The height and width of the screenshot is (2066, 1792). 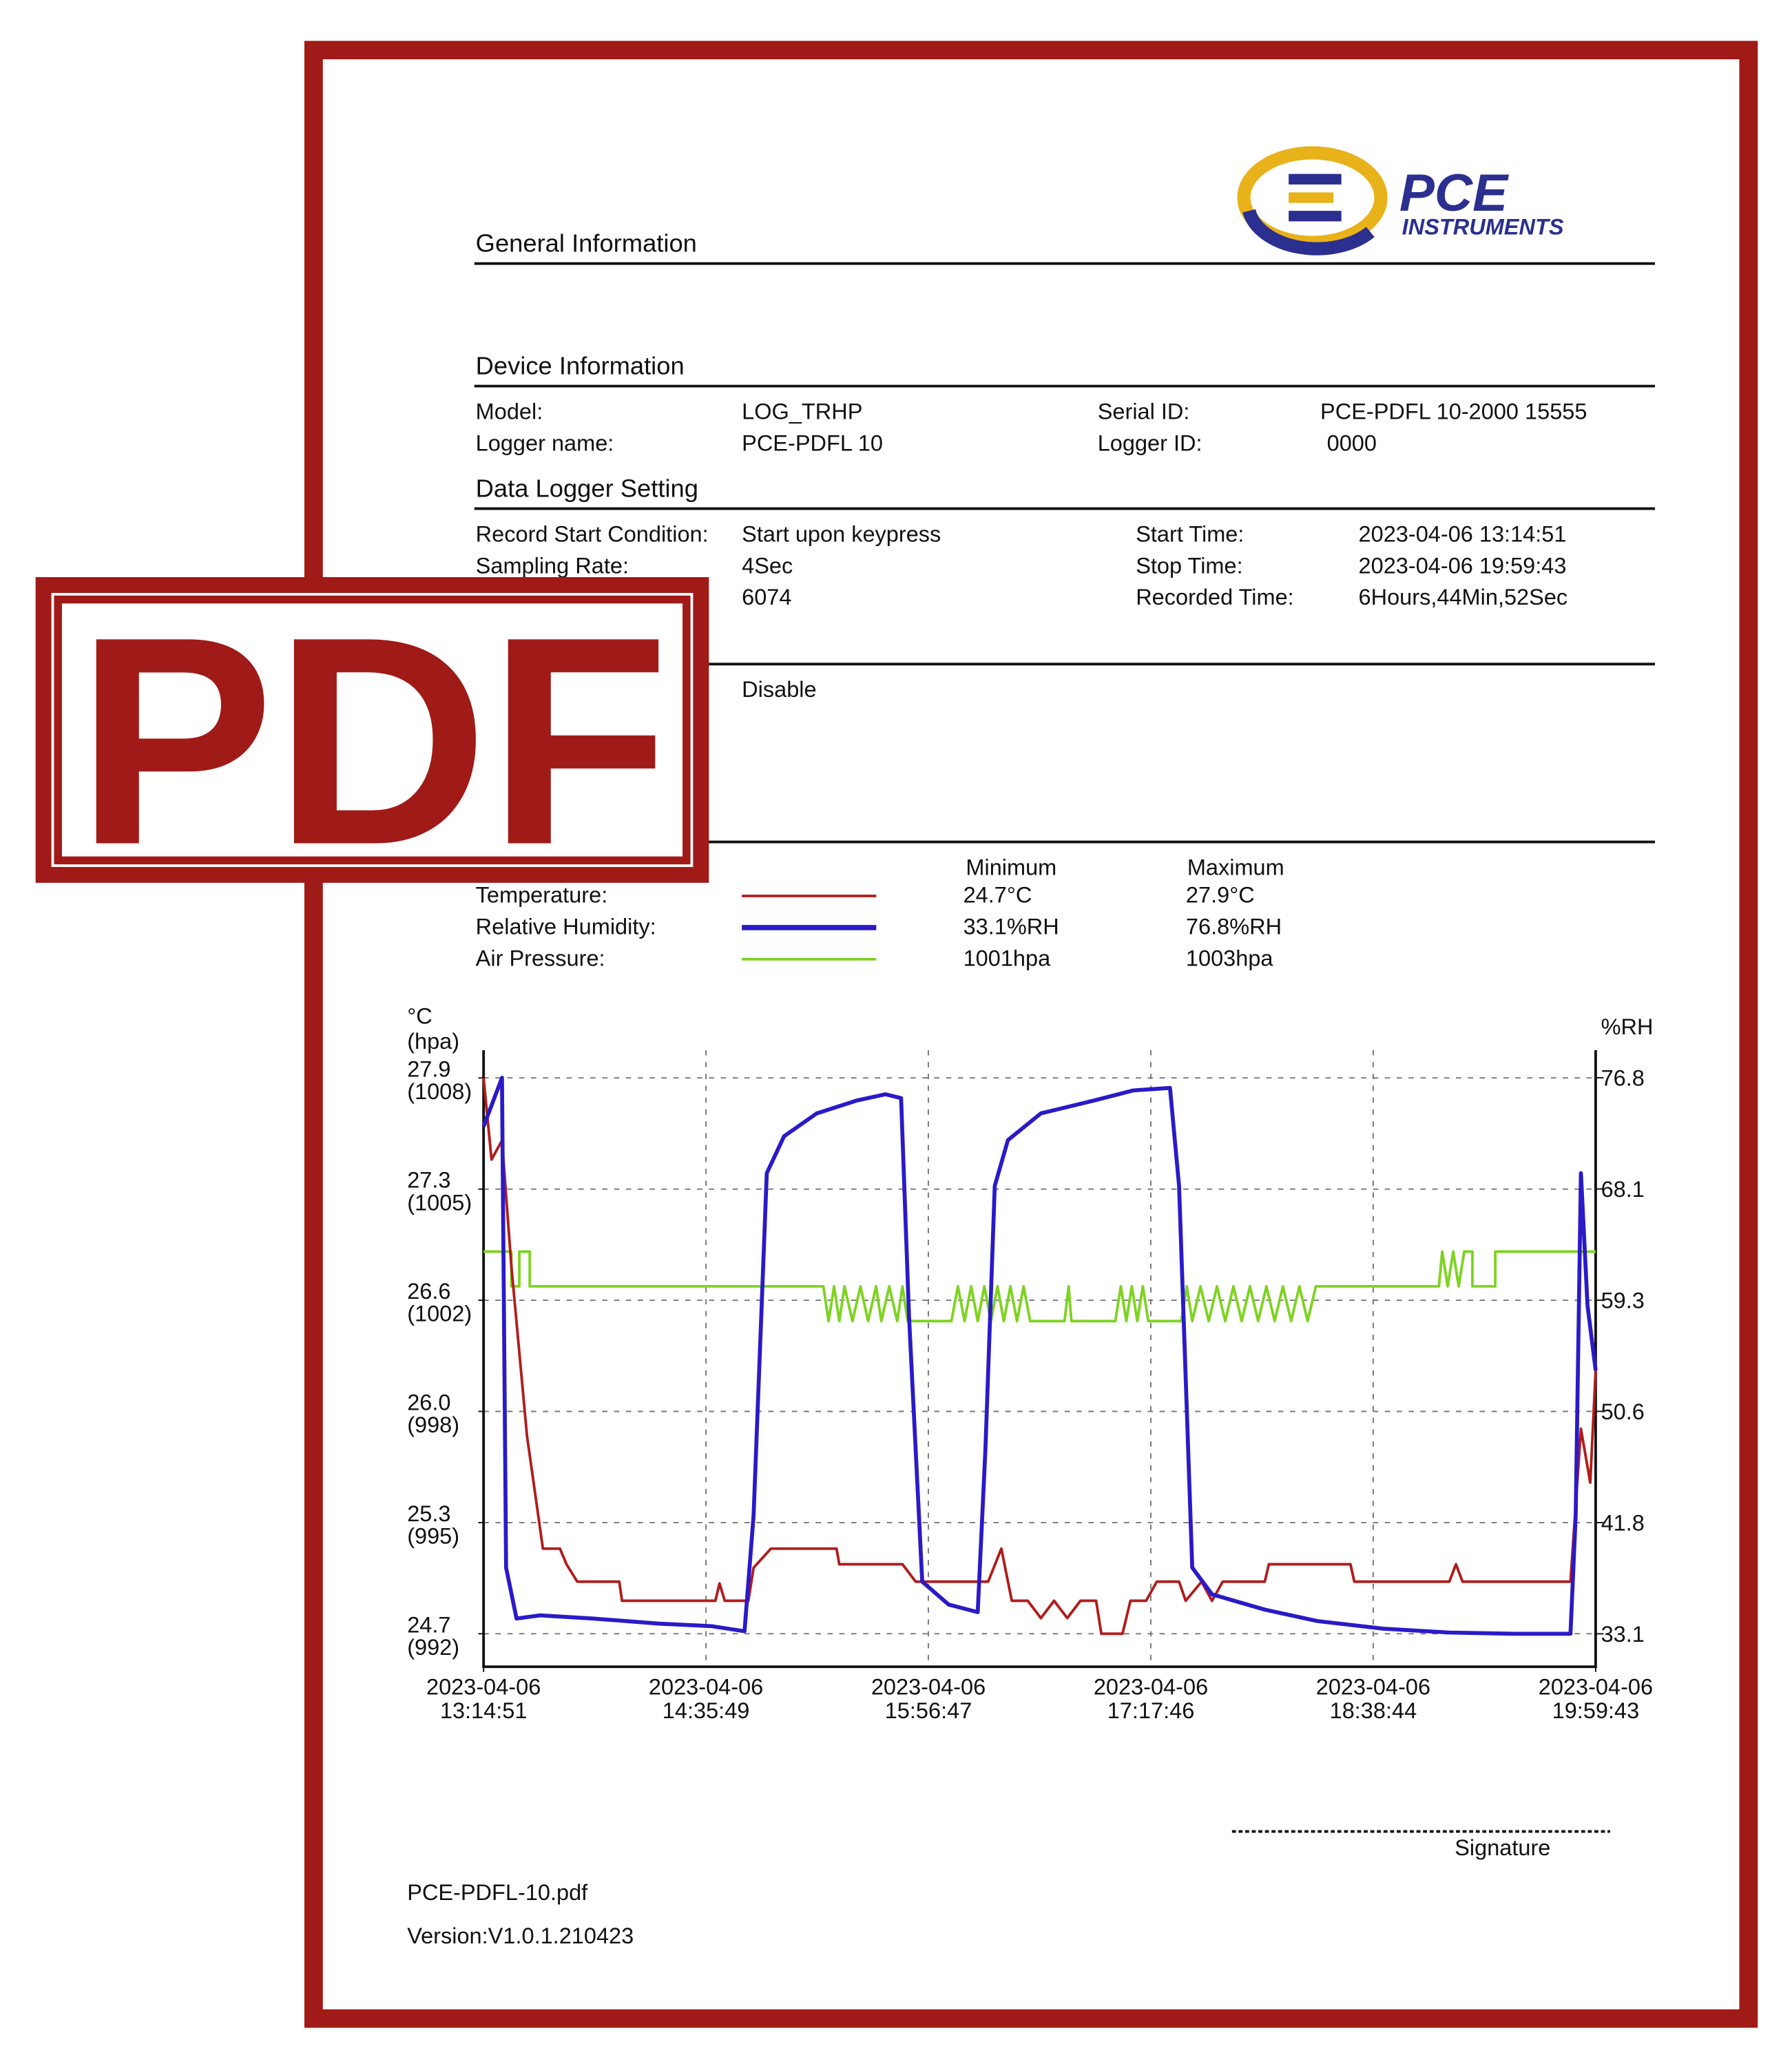 What do you see at coordinates (1230, 958) in the screenshot?
I see `summary-text: 1003hpa` at bounding box center [1230, 958].